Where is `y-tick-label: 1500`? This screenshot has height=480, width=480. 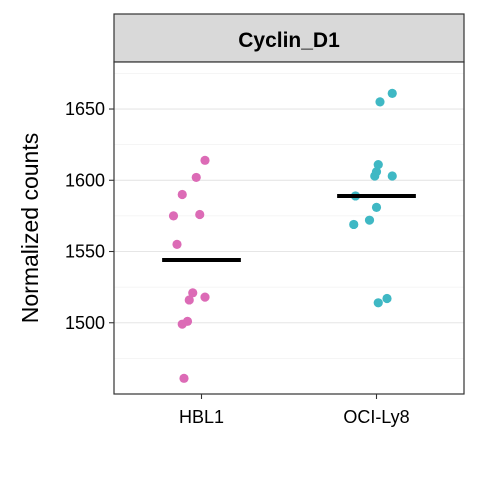 y-tick-label: 1500 is located at coordinates (85, 323).